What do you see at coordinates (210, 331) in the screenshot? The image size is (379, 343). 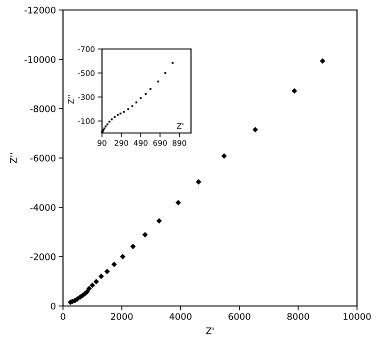 I see `x-axis-title: Z'` at bounding box center [210, 331].